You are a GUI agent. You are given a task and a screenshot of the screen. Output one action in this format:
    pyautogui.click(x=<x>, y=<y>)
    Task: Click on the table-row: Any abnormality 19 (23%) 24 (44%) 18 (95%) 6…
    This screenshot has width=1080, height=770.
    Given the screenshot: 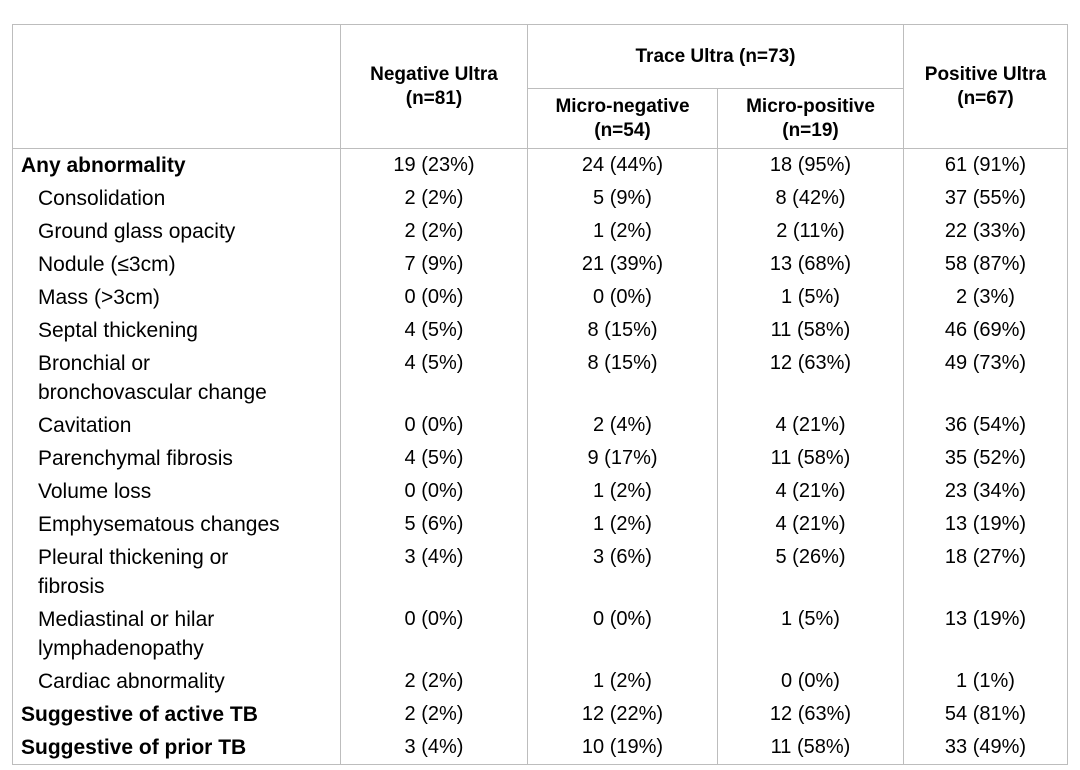 What is the action you would take?
    pyautogui.click(x=540, y=165)
    